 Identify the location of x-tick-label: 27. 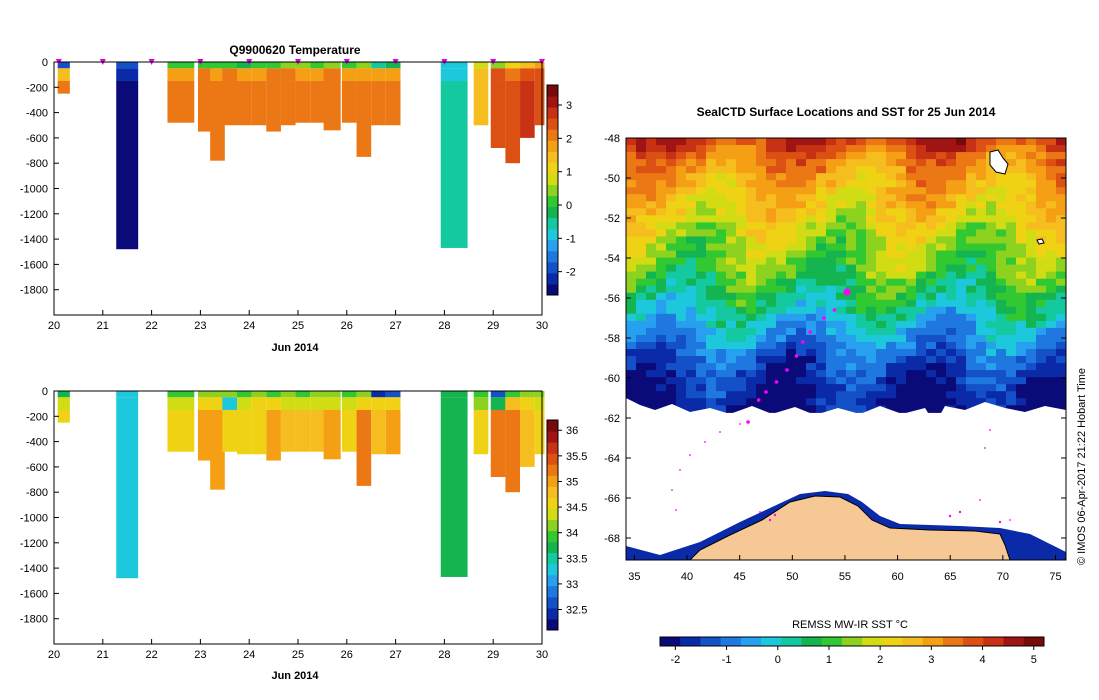
(395, 326).